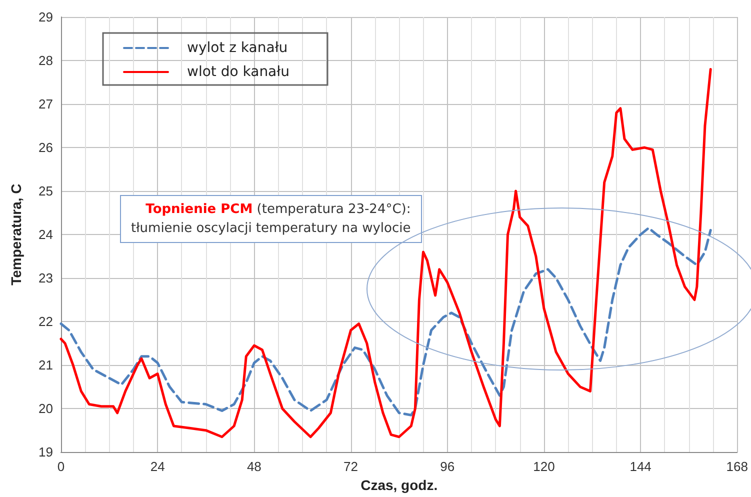 The width and height of the screenshot is (751, 497). I want to click on annotation: (temperatura 23-24°C):, so click(333, 209).